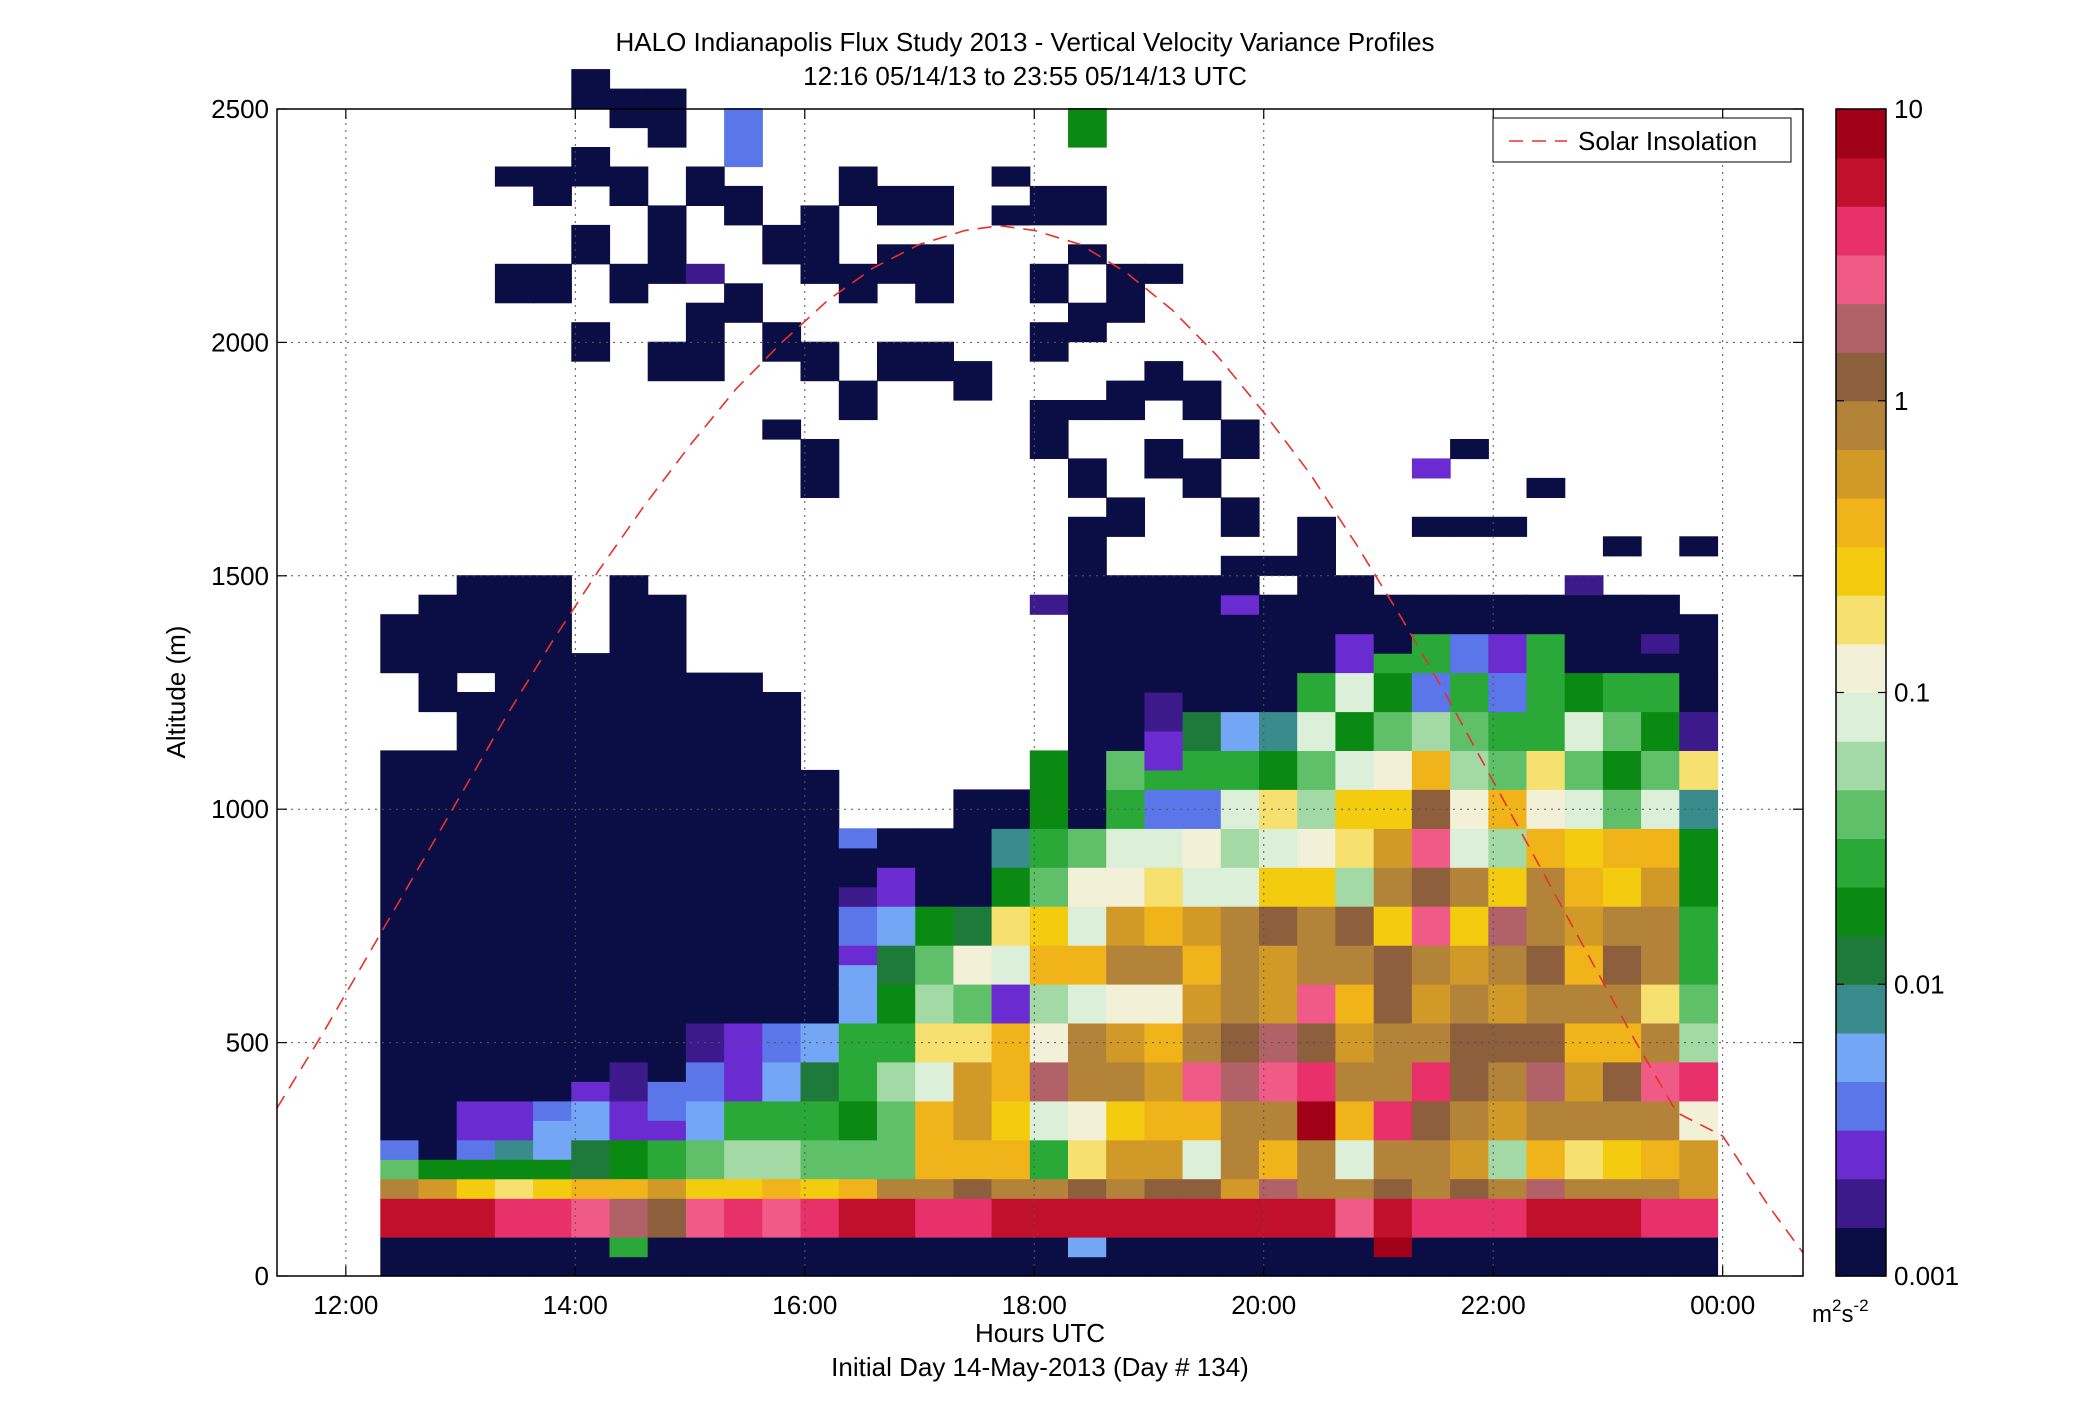  I want to click on x-tick-label: 16:00, so click(804, 1305).